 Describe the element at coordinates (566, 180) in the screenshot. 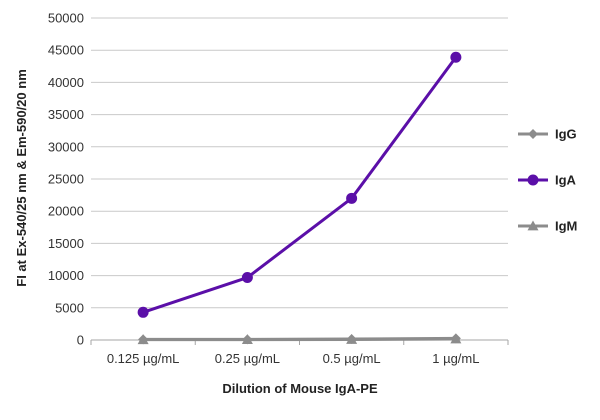

I see `legend-label: IgA` at that location.